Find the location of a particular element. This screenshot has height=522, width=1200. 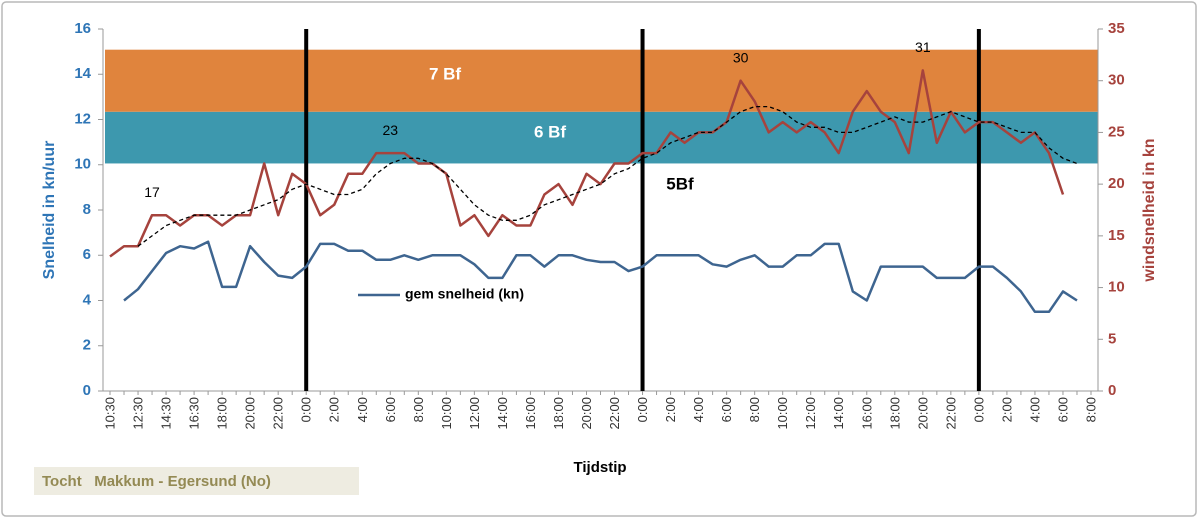

data-label: 17 is located at coordinates (152, 192).